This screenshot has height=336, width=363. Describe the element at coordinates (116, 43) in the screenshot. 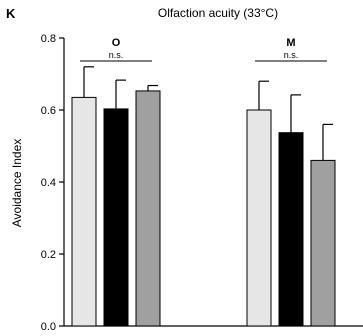

I see `group-label: O` at that location.